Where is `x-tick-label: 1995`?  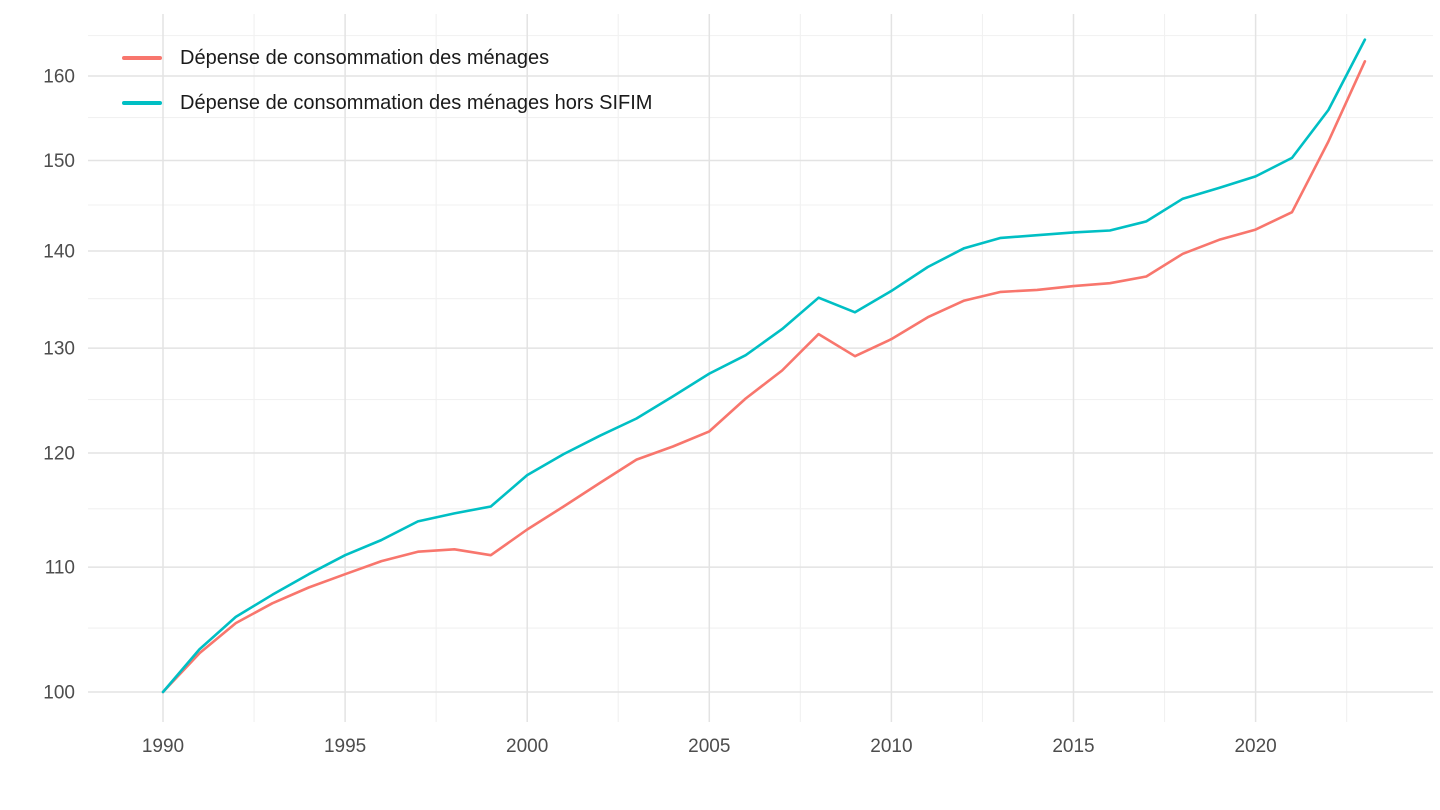 x-tick-label: 1995 is located at coordinates (345, 746).